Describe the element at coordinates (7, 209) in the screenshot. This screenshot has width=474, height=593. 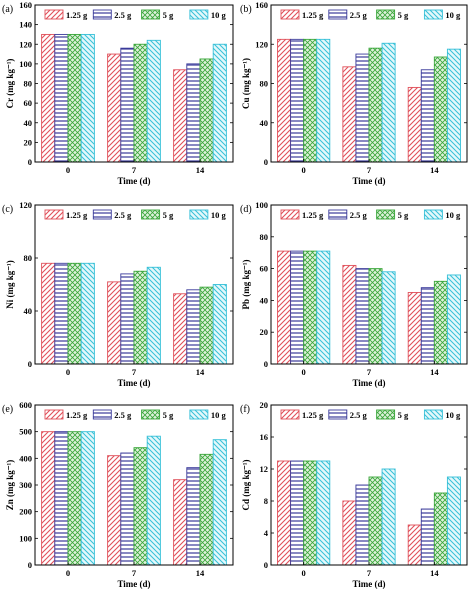
I see `panel-label: (c)` at that location.